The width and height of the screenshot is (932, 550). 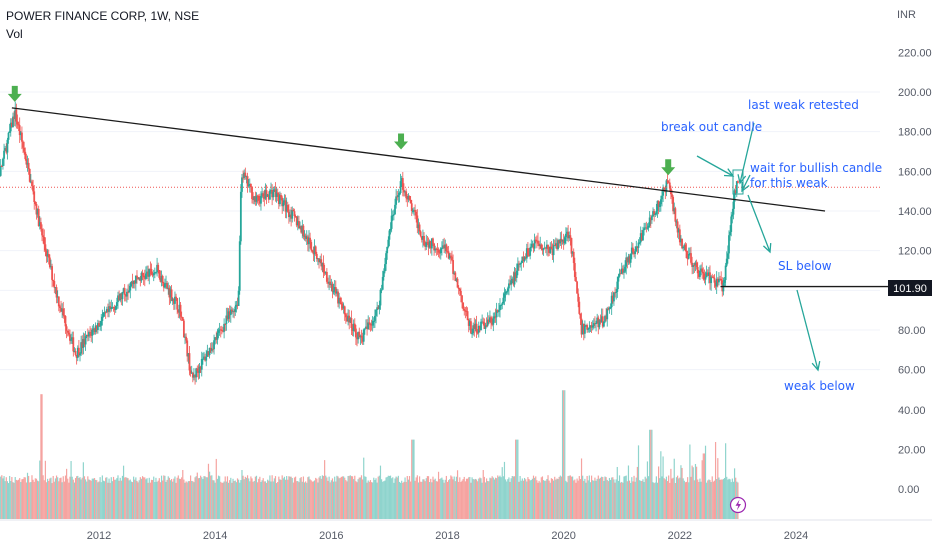 I want to click on y-tick-label: 220.00, so click(x=915, y=53).